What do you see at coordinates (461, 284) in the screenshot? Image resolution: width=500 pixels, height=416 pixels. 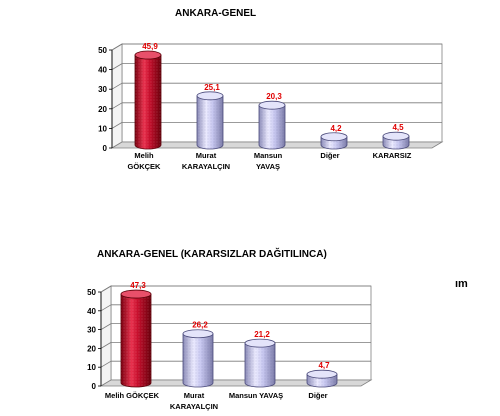 I see `stray-text: ım` at bounding box center [461, 284].